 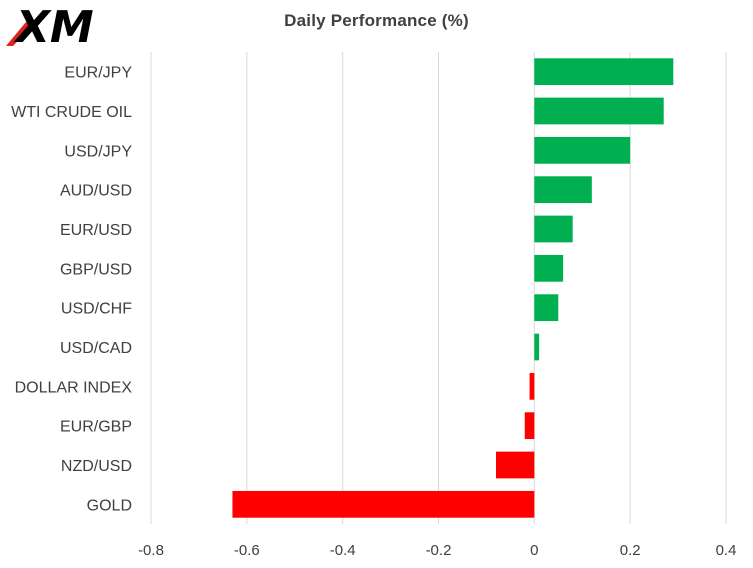 I want to click on category-label: EUR/GBP, so click(x=96, y=427).